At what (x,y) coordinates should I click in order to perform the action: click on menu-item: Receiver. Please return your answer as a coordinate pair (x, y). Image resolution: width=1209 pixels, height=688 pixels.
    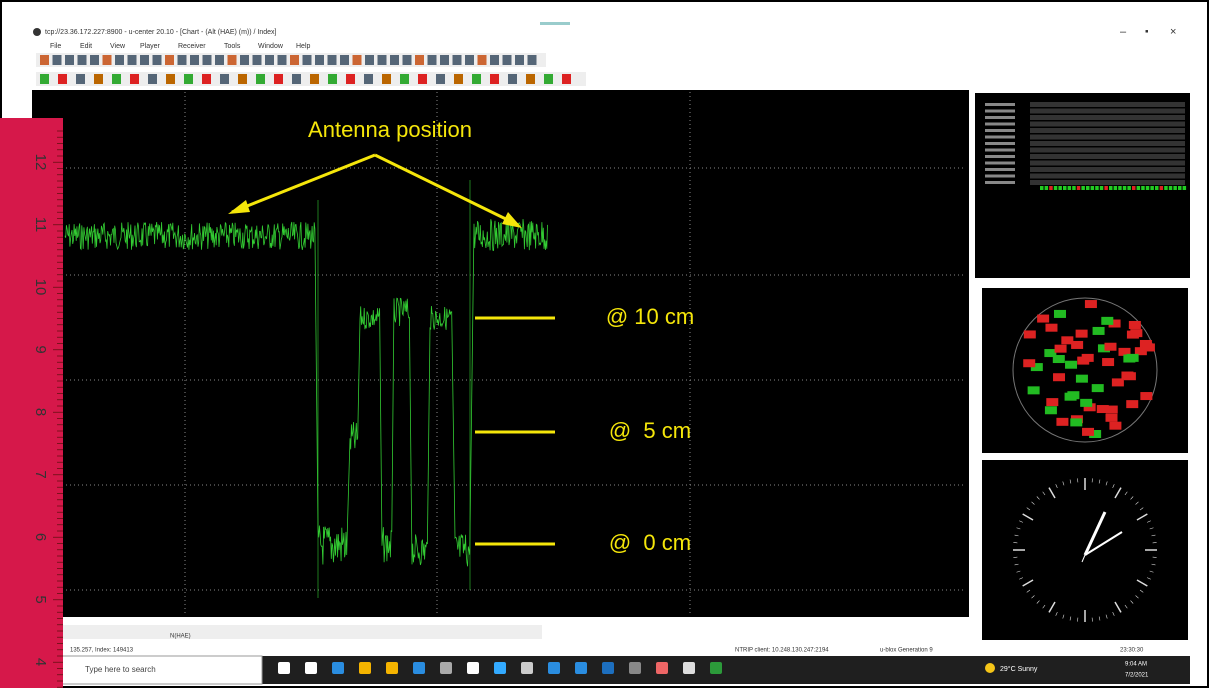
    Looking at the image, I should click on (192, 46).